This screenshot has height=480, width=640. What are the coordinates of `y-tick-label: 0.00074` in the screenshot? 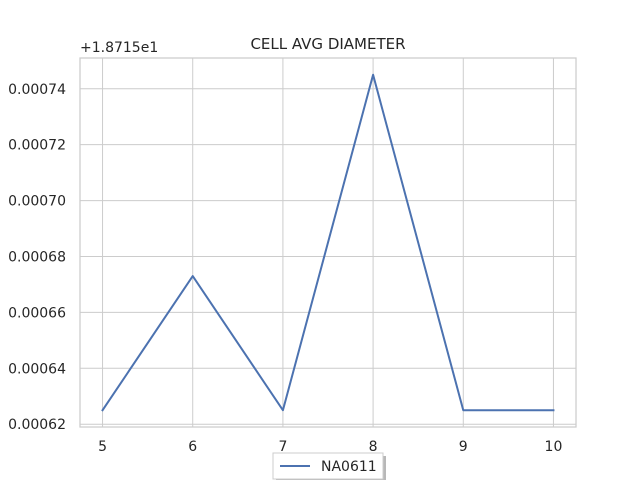 It's located at (37, 90).